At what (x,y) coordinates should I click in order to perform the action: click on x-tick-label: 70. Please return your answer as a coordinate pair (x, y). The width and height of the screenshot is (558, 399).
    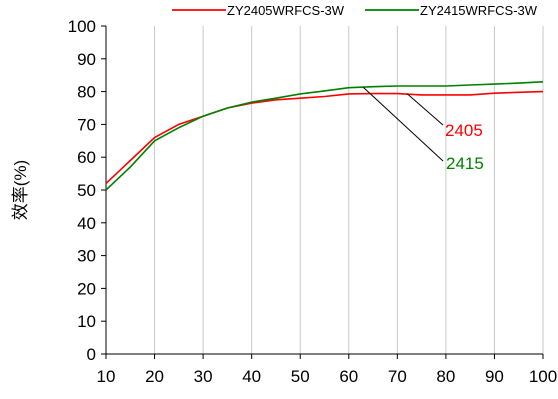
    Looking at the image, I should click on (397, 376).